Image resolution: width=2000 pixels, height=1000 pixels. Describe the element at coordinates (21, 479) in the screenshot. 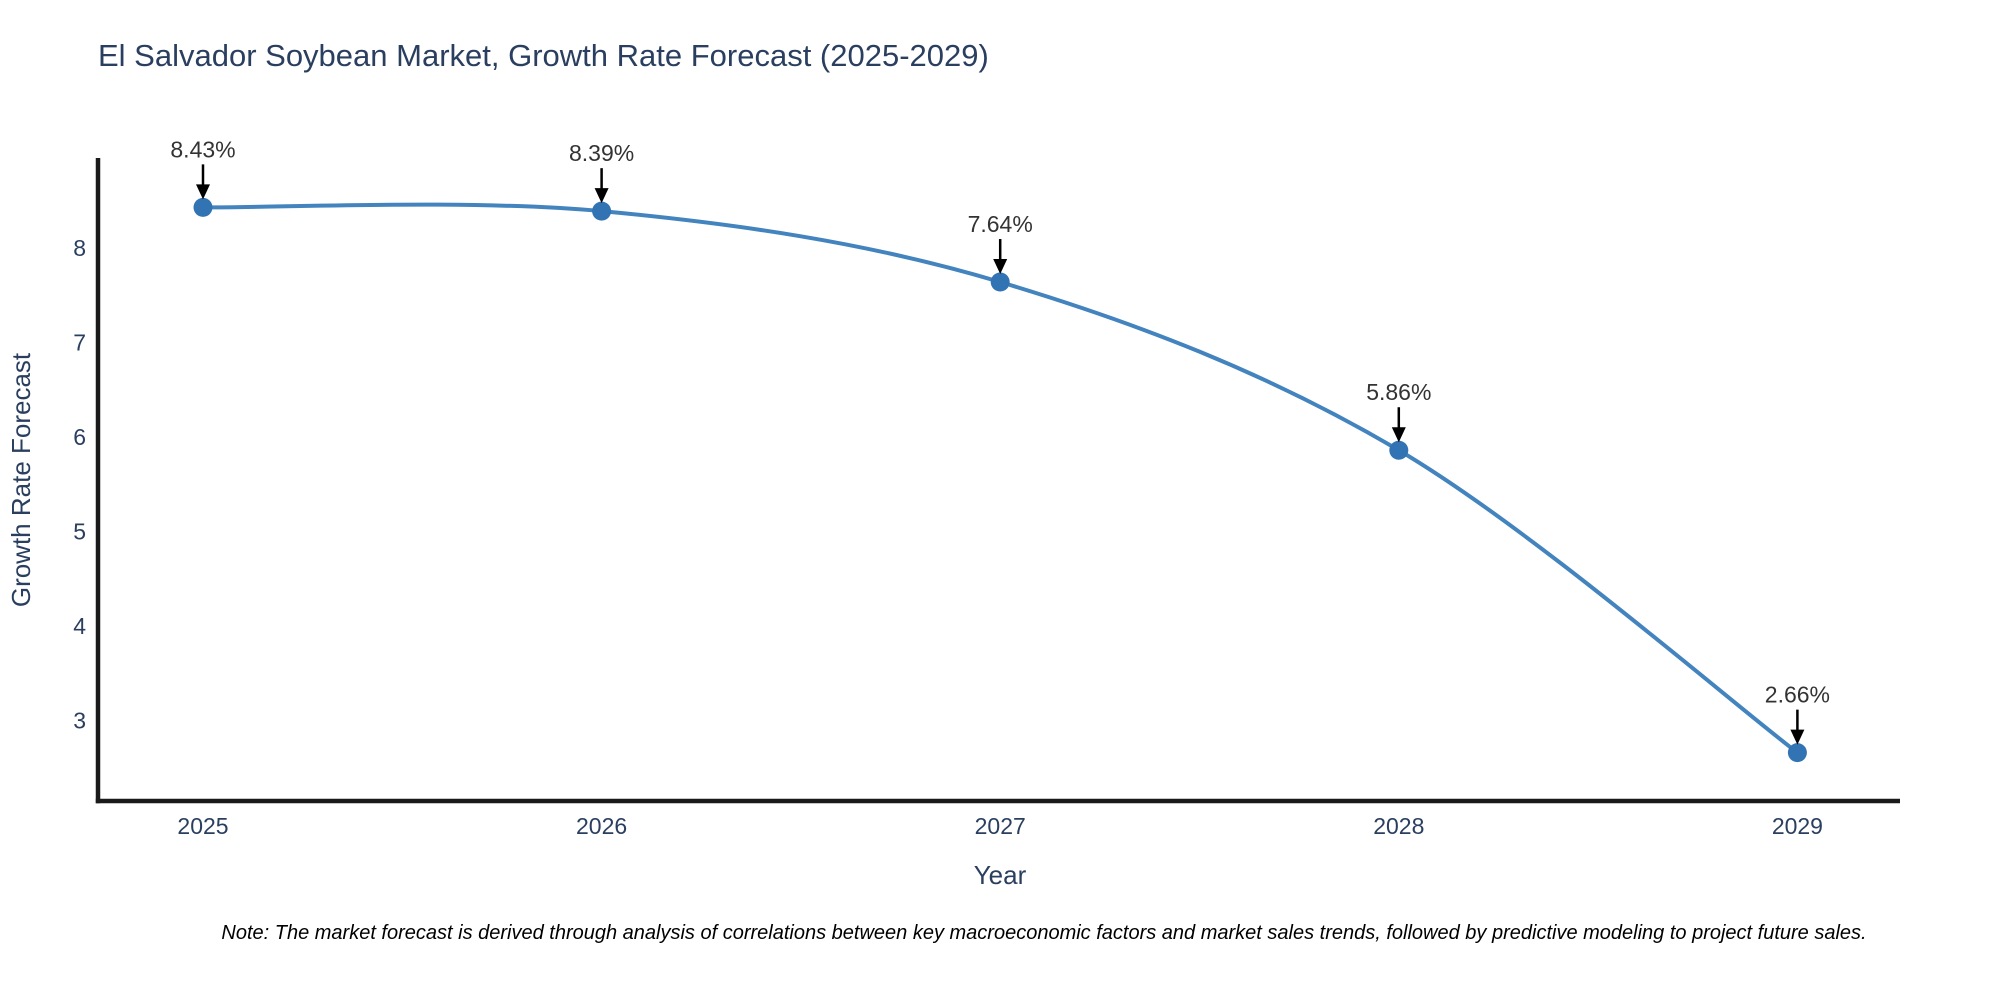

I see `y-axis-title: Growth Rate Forecast` at that location.